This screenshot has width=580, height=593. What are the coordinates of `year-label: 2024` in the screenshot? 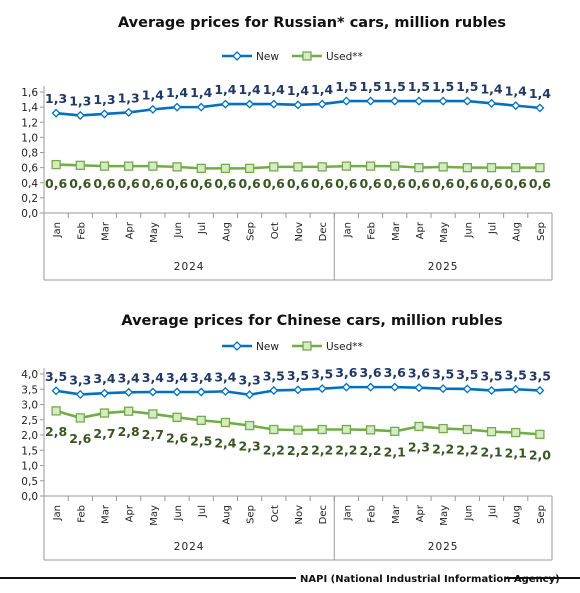 It's located at (189, 547).